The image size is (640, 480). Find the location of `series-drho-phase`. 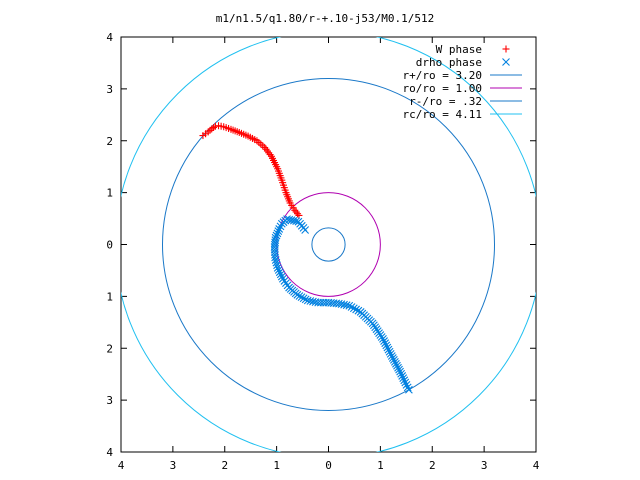

series-drho-phase is located at coordinates (341, 304).